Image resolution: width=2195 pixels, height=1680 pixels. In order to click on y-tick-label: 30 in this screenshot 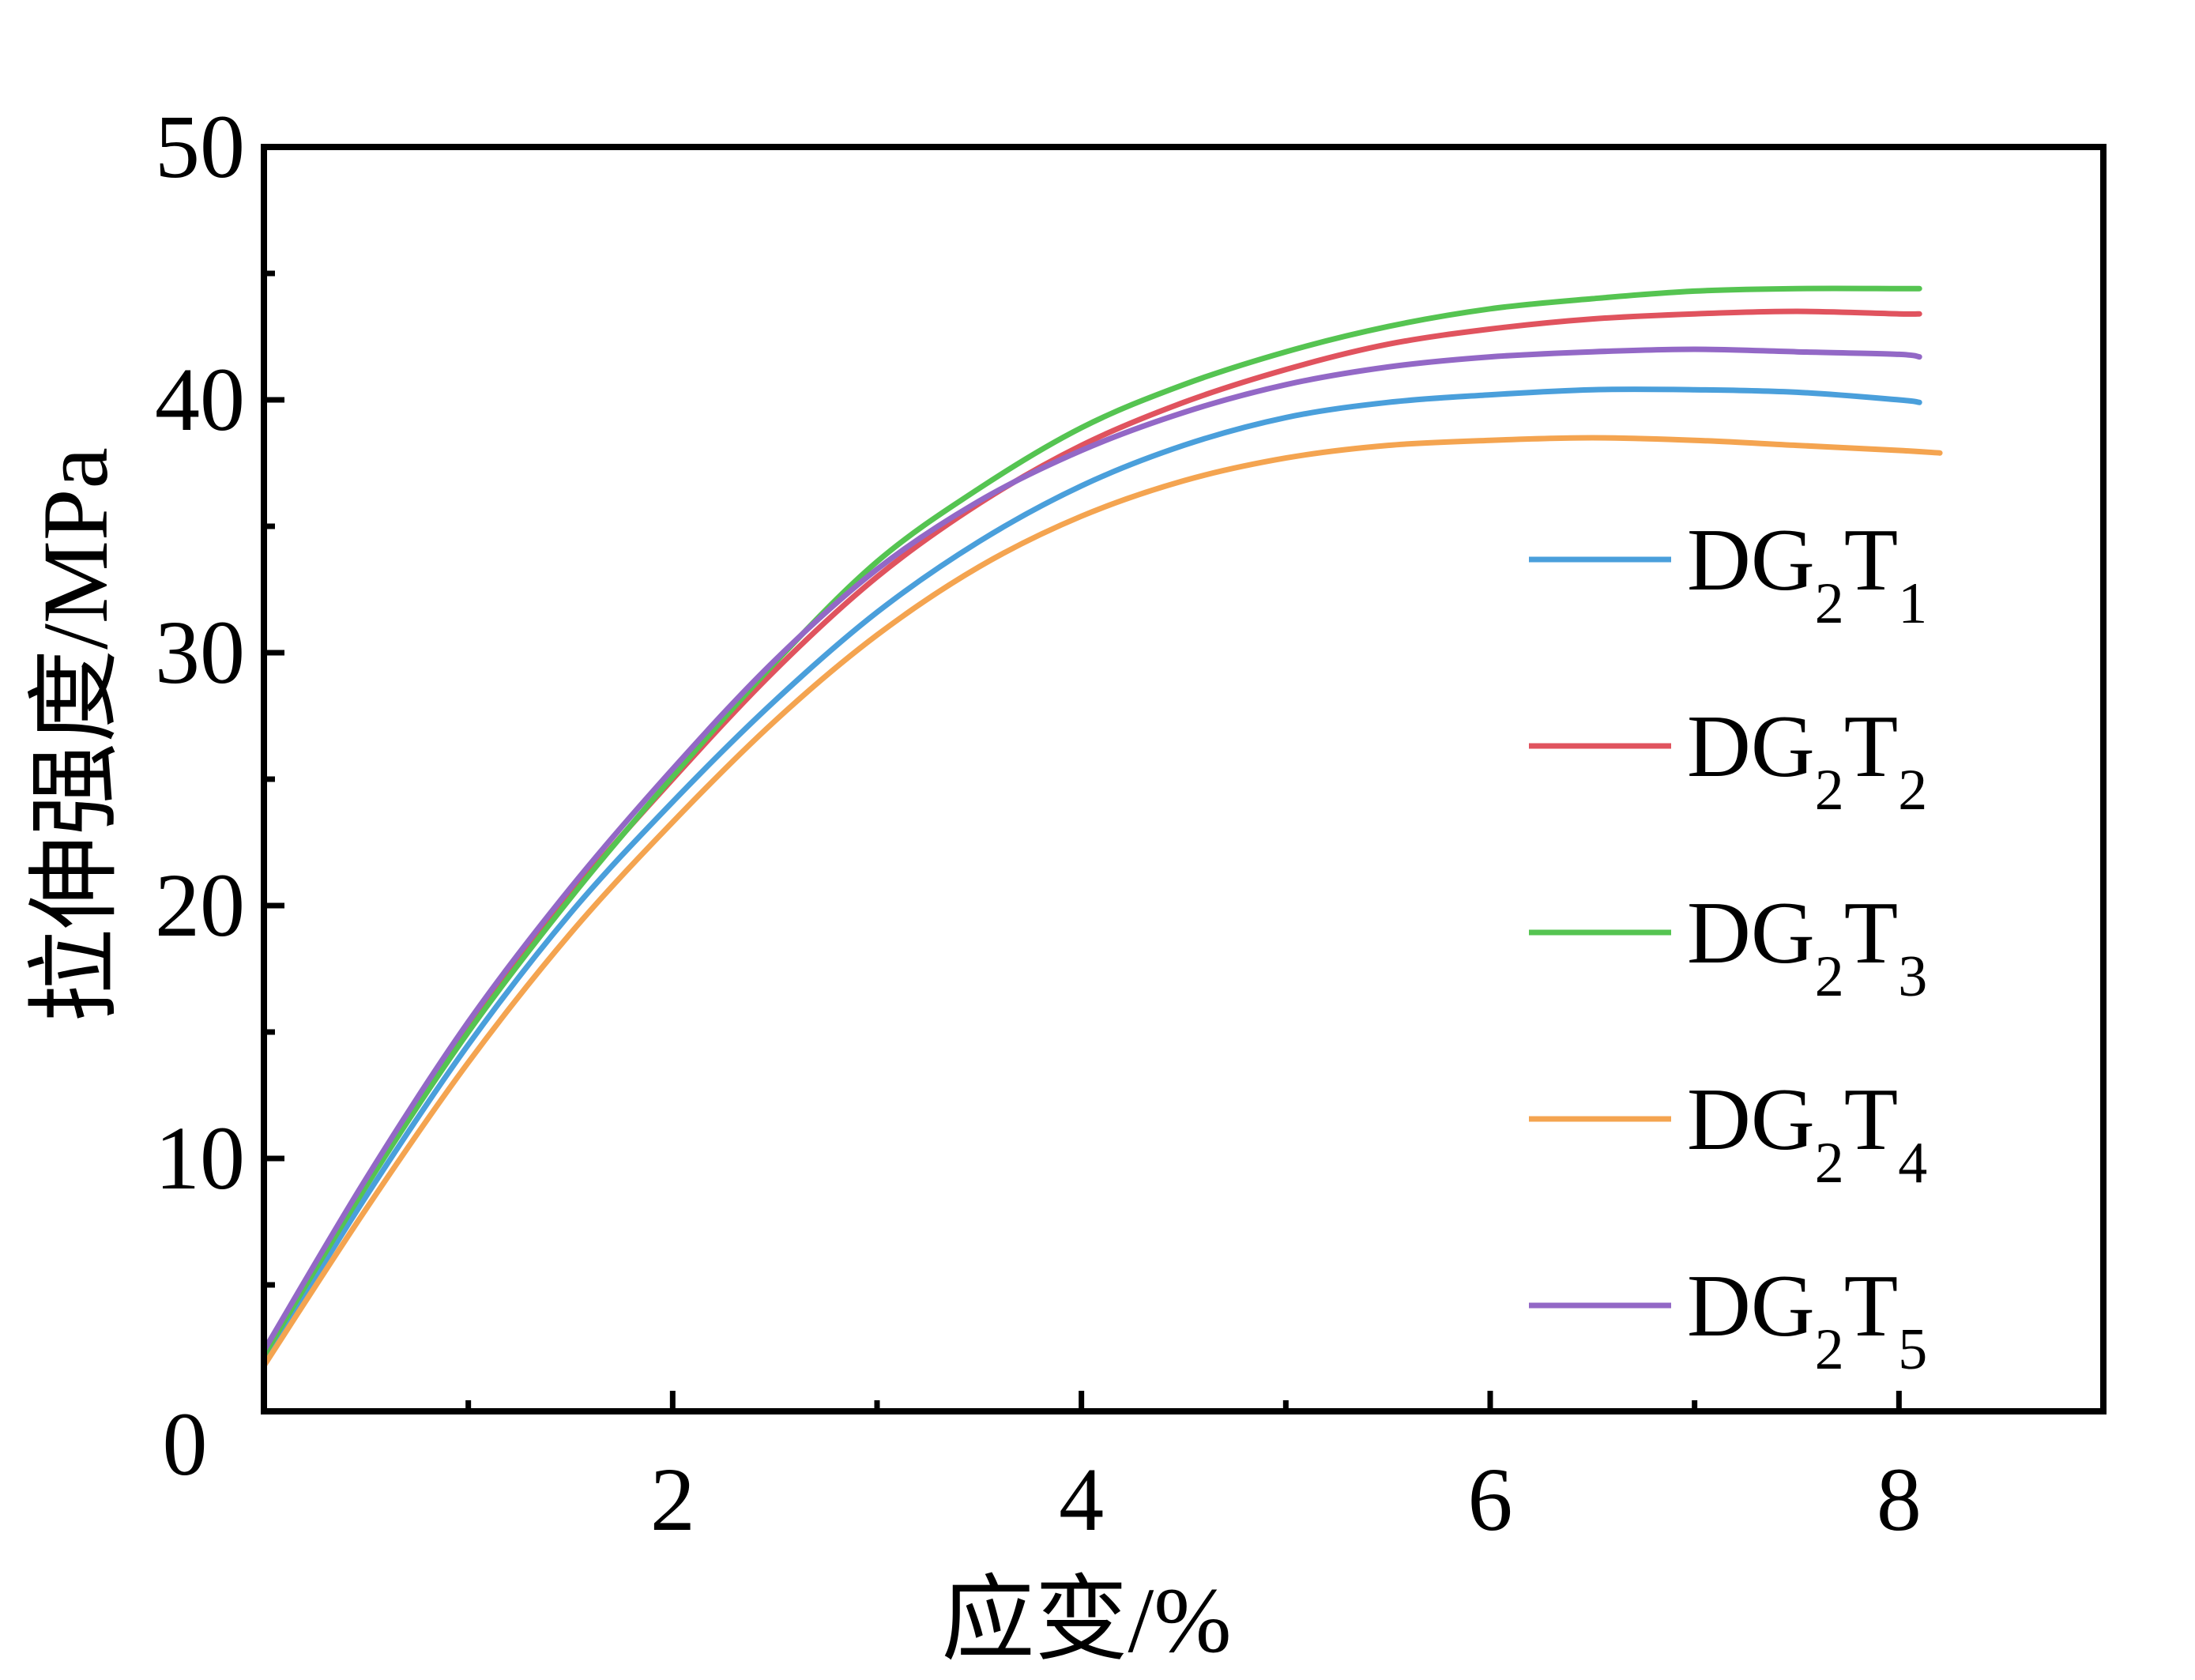, I will do `click(200, 652)`.